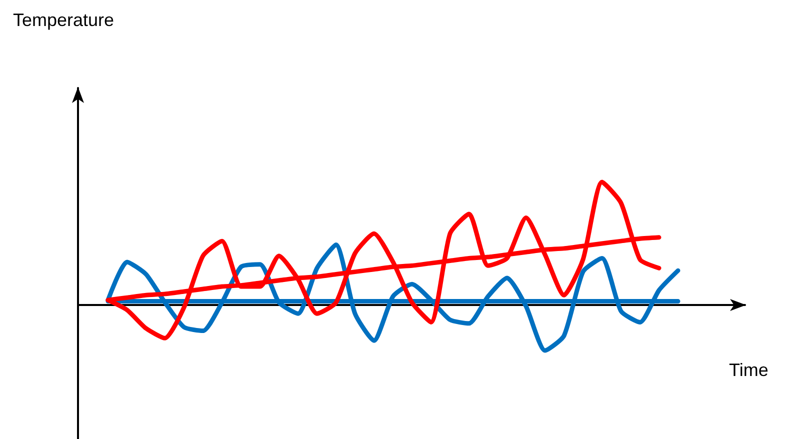 This screenshot has width=787, height=439. Describe the element at coordinates (63, 20) in the screenshot. I see `text: Temperature` at that location.